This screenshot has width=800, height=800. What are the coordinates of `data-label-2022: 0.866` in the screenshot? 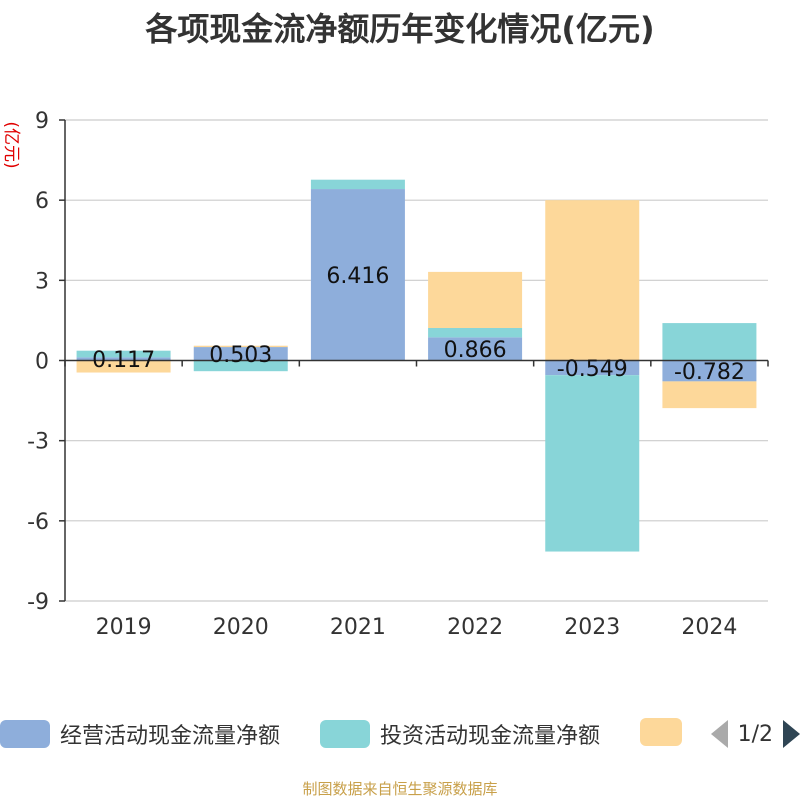 It's located at (475, 350).